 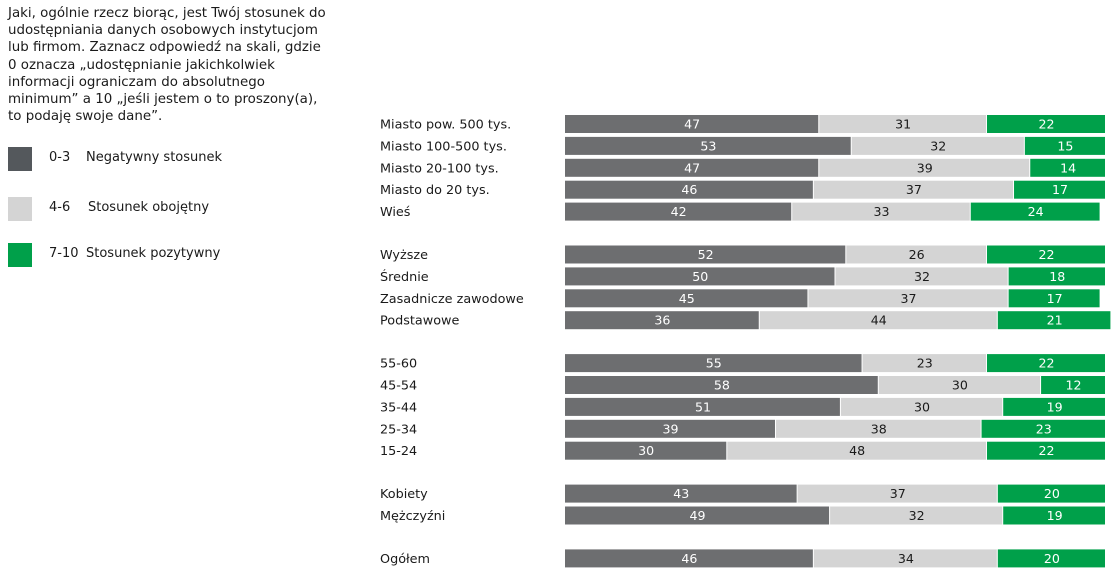 I want to click on data-label-positive: 20, so click(x=1052, y=558).